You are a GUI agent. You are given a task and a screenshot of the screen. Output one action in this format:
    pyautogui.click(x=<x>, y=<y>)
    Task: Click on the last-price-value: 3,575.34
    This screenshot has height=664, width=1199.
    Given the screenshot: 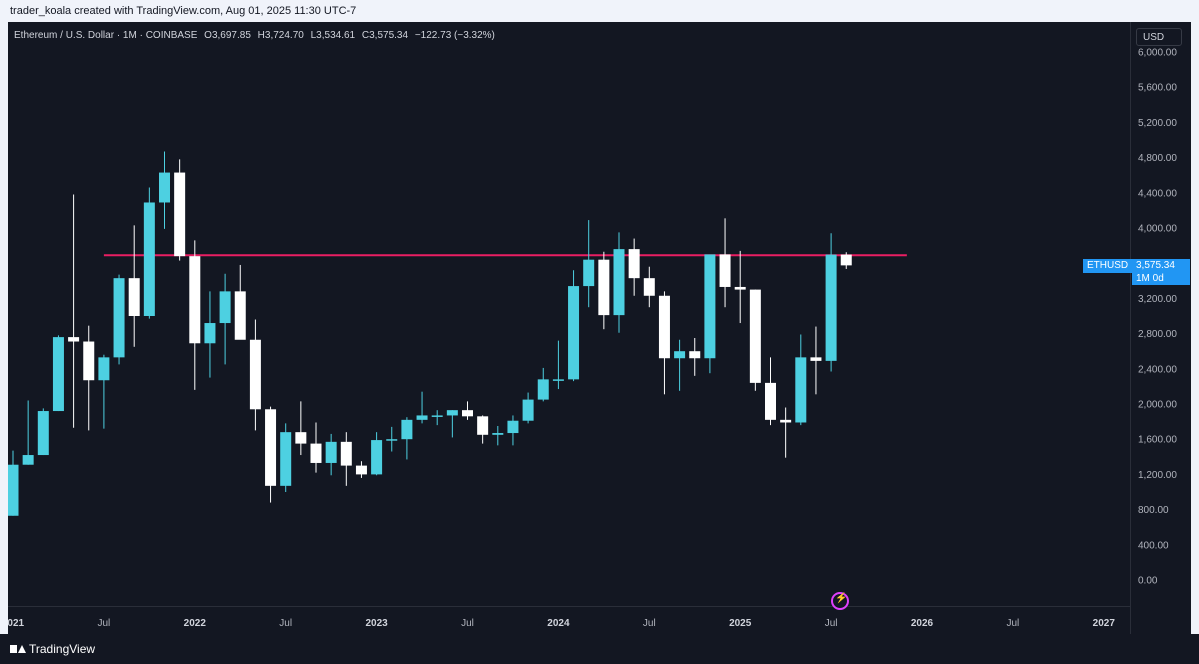 What is the action you would take?
    pyautogui.click(x=1155, y=265)
    